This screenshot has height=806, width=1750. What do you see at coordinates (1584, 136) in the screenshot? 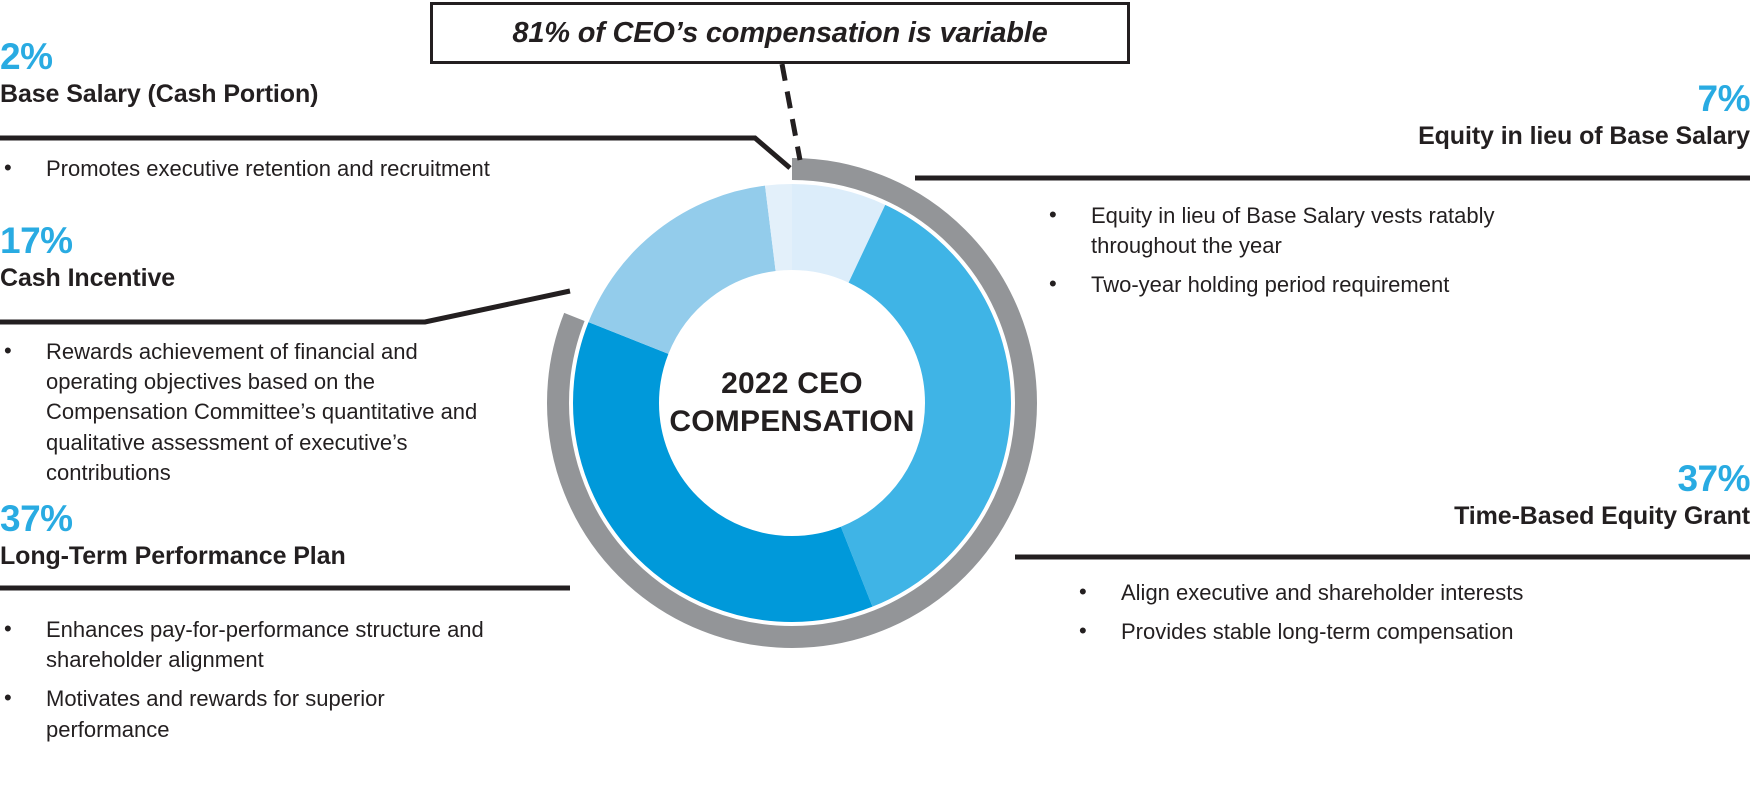
I see `equity-in-lieu-title: Equity in lieu of Base Salary` at bounding box center [1584, 136].